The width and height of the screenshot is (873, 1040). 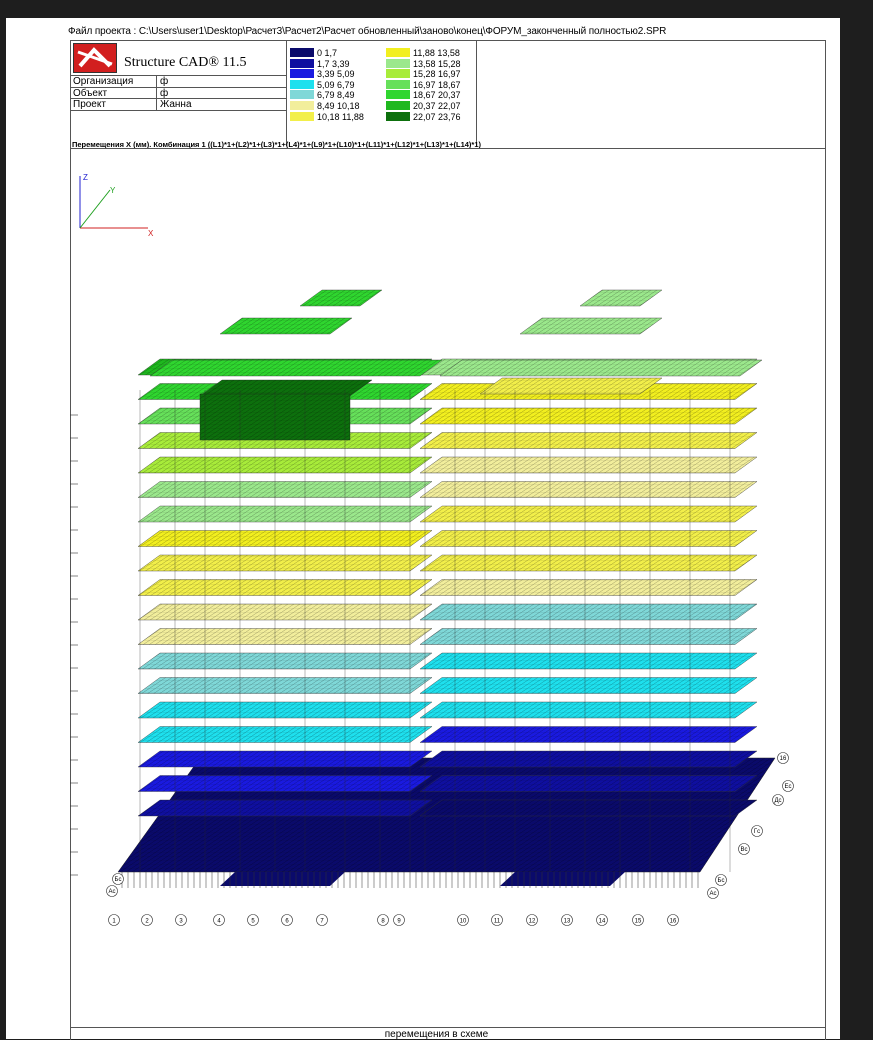 I want to click on grid-axis-number: 16, so click(x=673, y=922).